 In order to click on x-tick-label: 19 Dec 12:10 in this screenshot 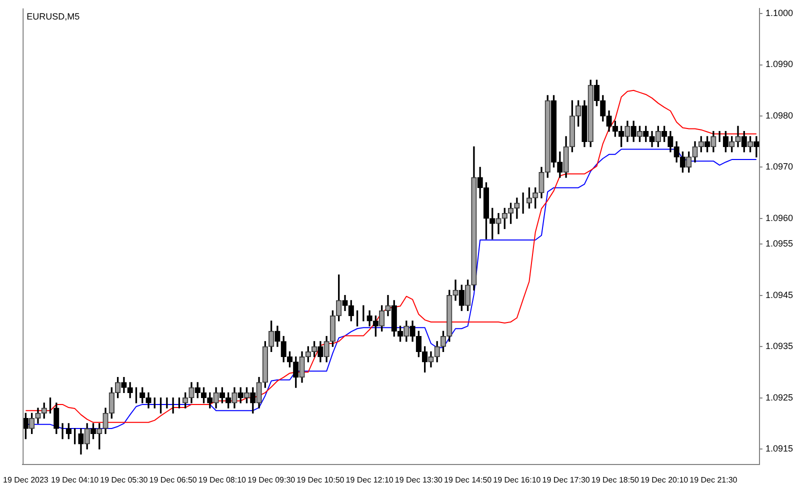, I will do `click(370, 479)`.